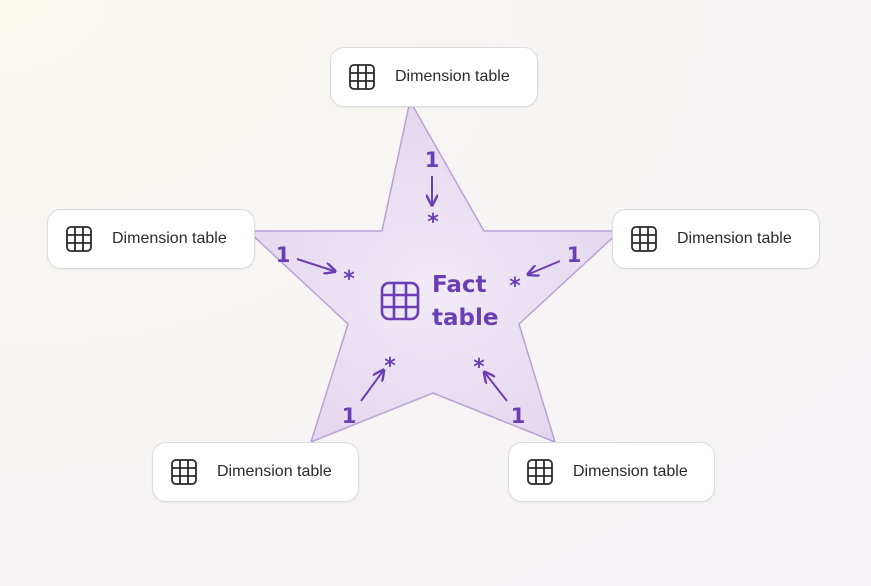 Image resolution: width=871 pixels, height=586 pixels. I want to click on fact-table-label-line1: Fact, so click(459, 285).